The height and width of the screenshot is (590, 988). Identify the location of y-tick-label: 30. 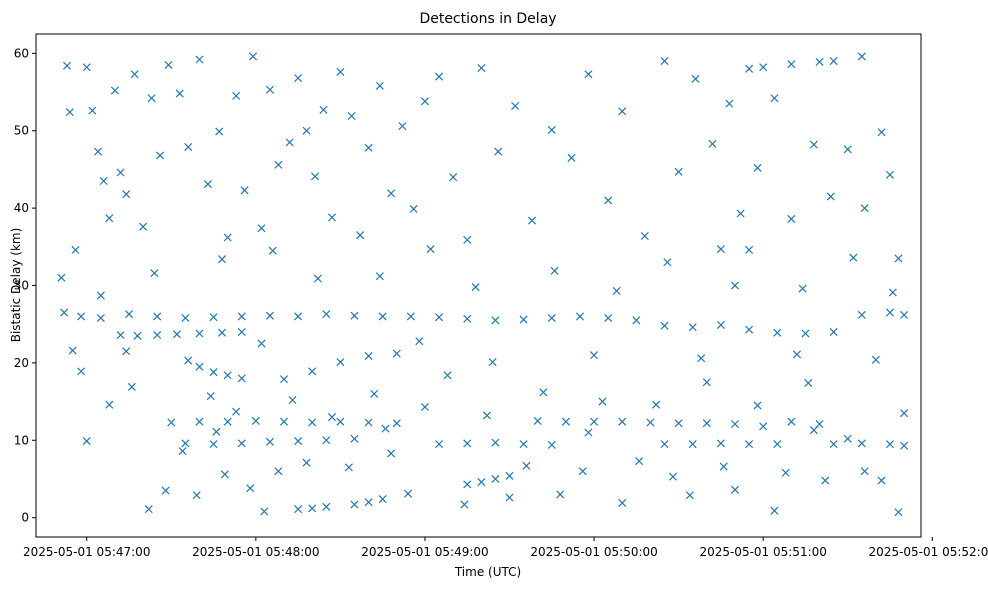
(21, 286).